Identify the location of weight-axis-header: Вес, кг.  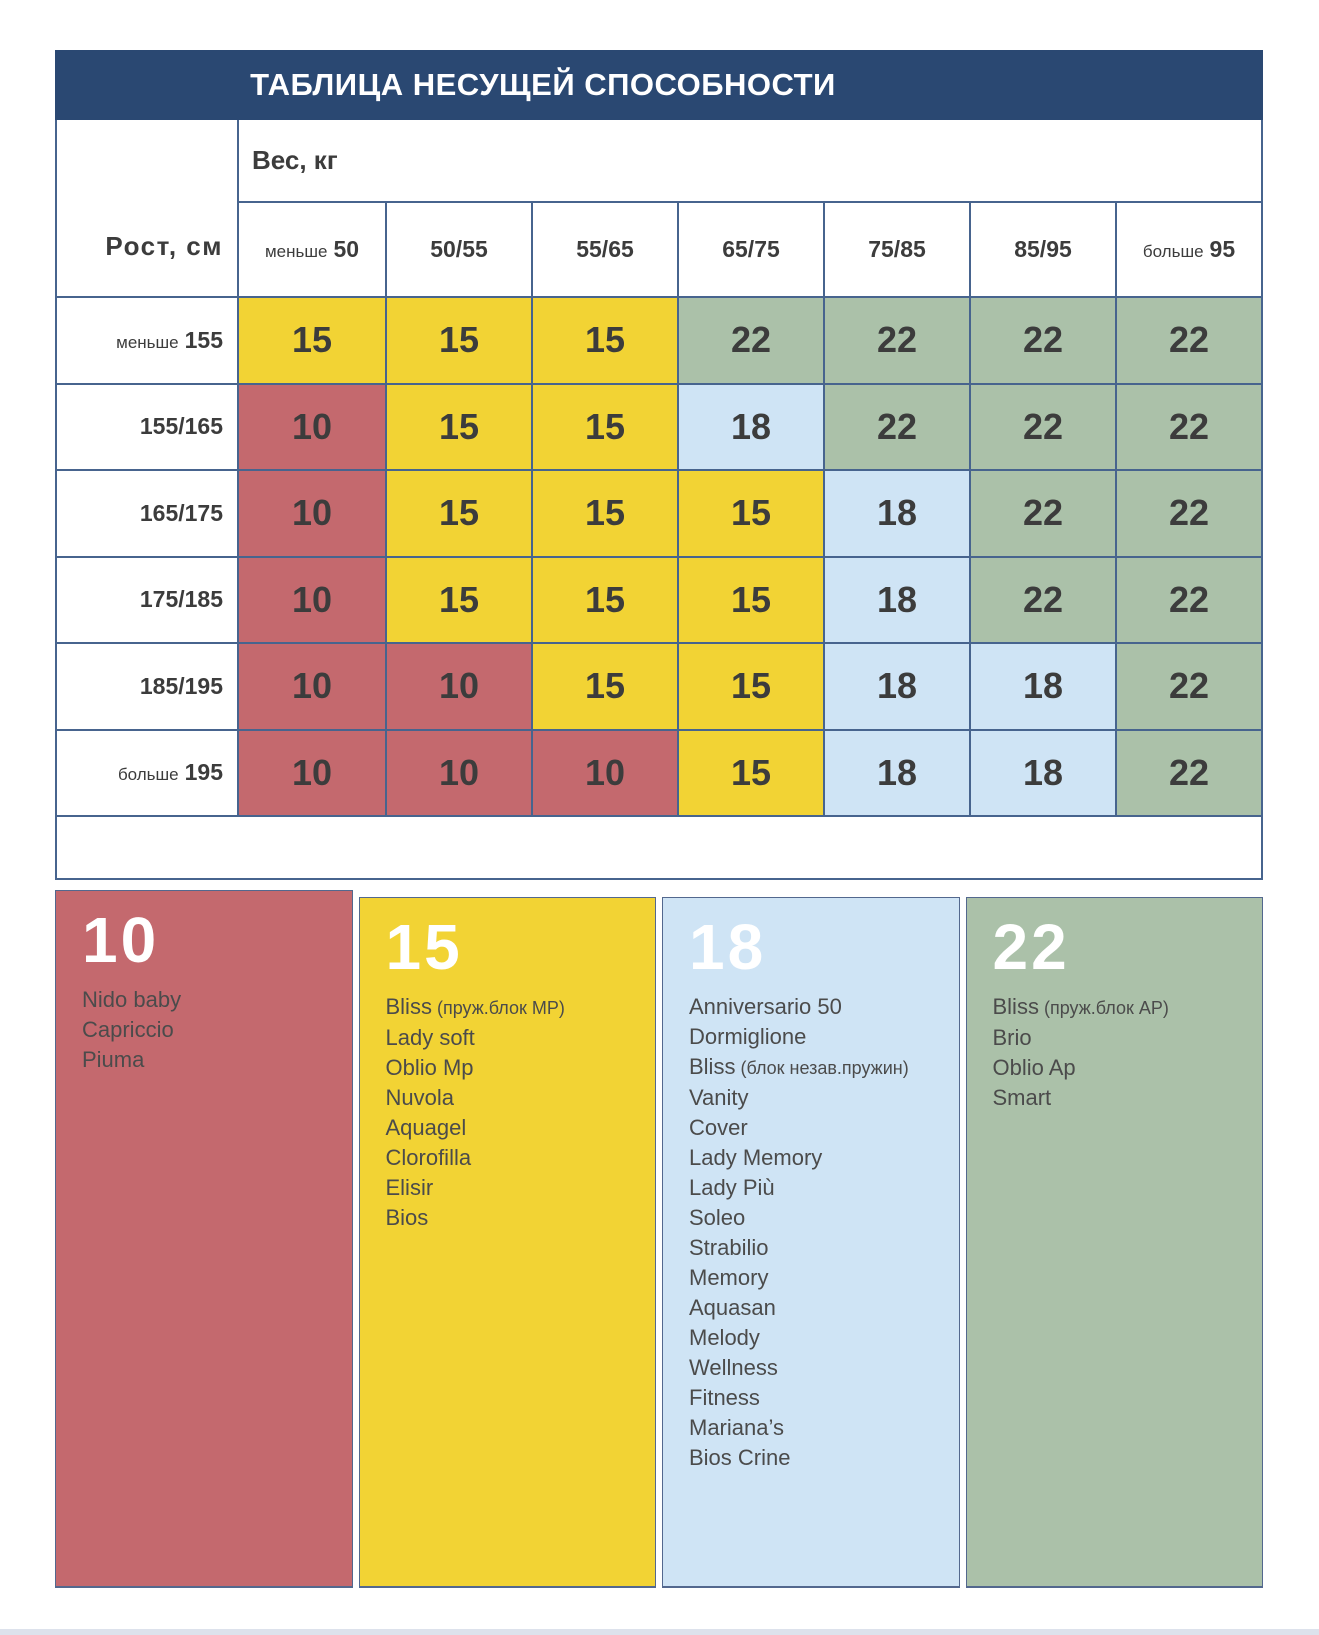
(750, 161).